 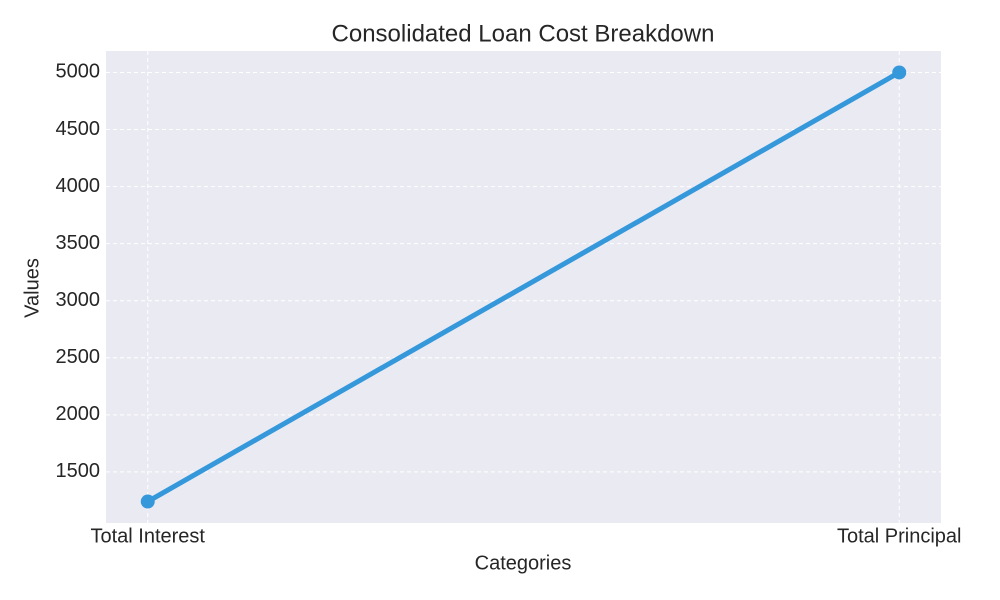 What do you see at coordinates (78, 243) in the screenshot?
I see `y-tick-label: 3500` at bounding box center [78, 243].